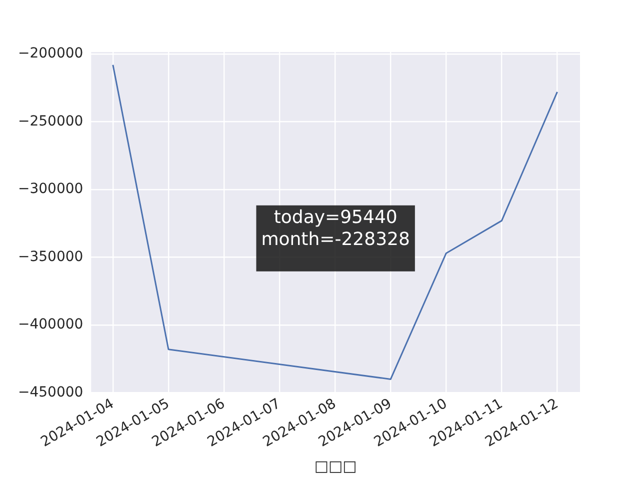 Image resolution: width=640 pixels, height=480 pixels. I want to click on y-tick-label: −400000, so click(51, 324).